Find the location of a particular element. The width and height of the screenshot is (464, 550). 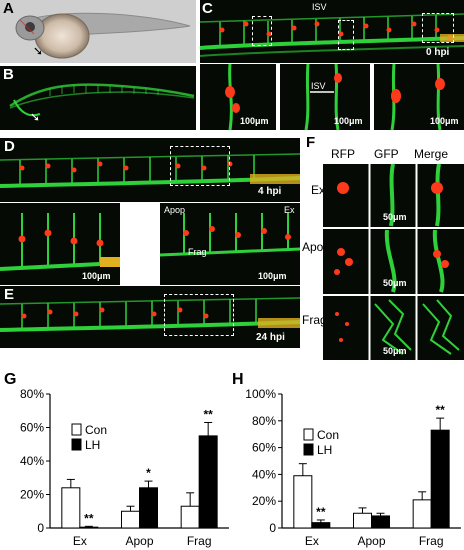

panel-label-a: A is located at coordinates (8, 8).